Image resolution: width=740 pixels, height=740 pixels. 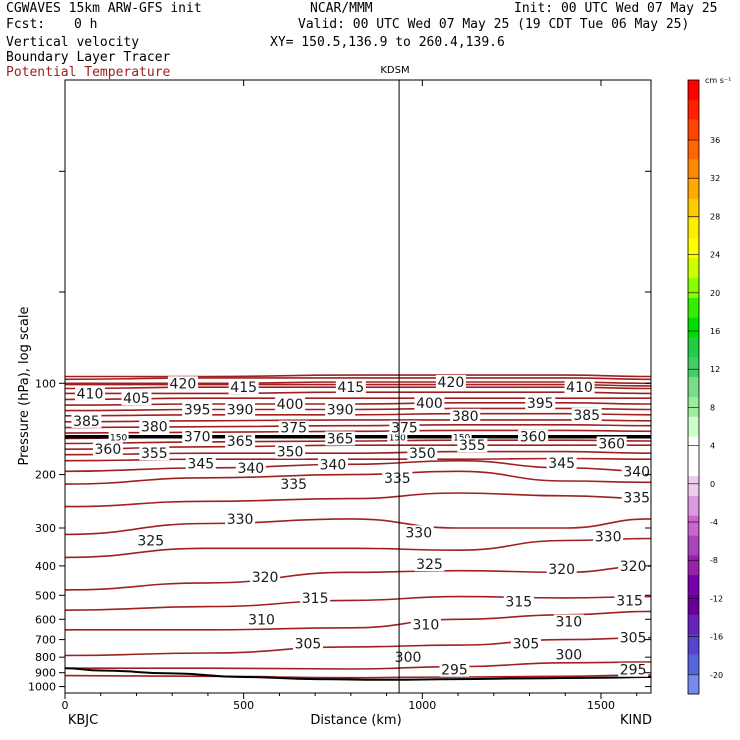 I want to click on y-tick-label: 700, so click(x=45, y=640).